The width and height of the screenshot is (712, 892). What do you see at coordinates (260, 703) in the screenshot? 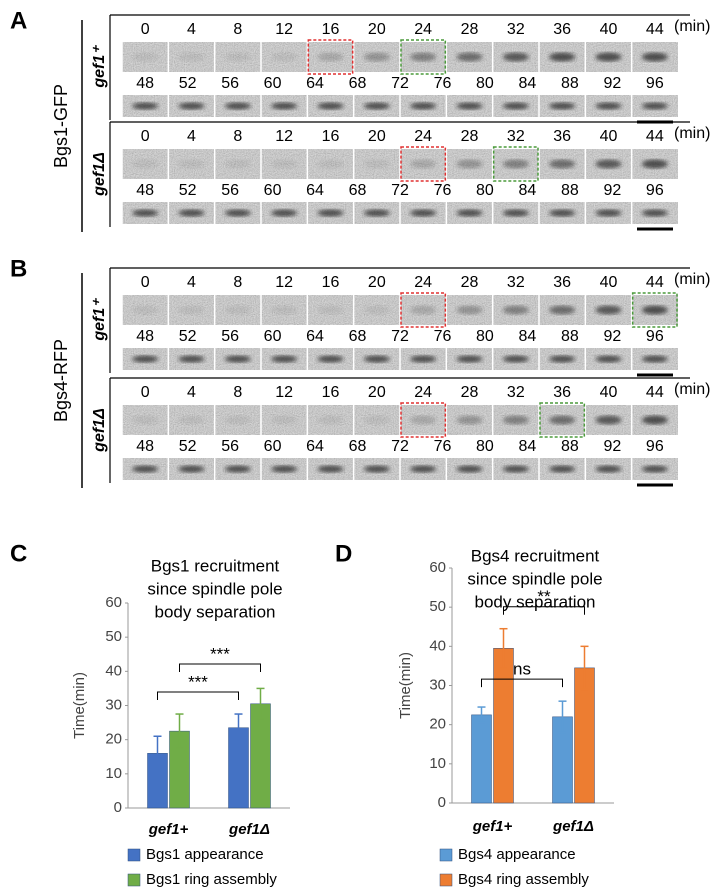
I see `error-bar` at bounding box center [260, 703].